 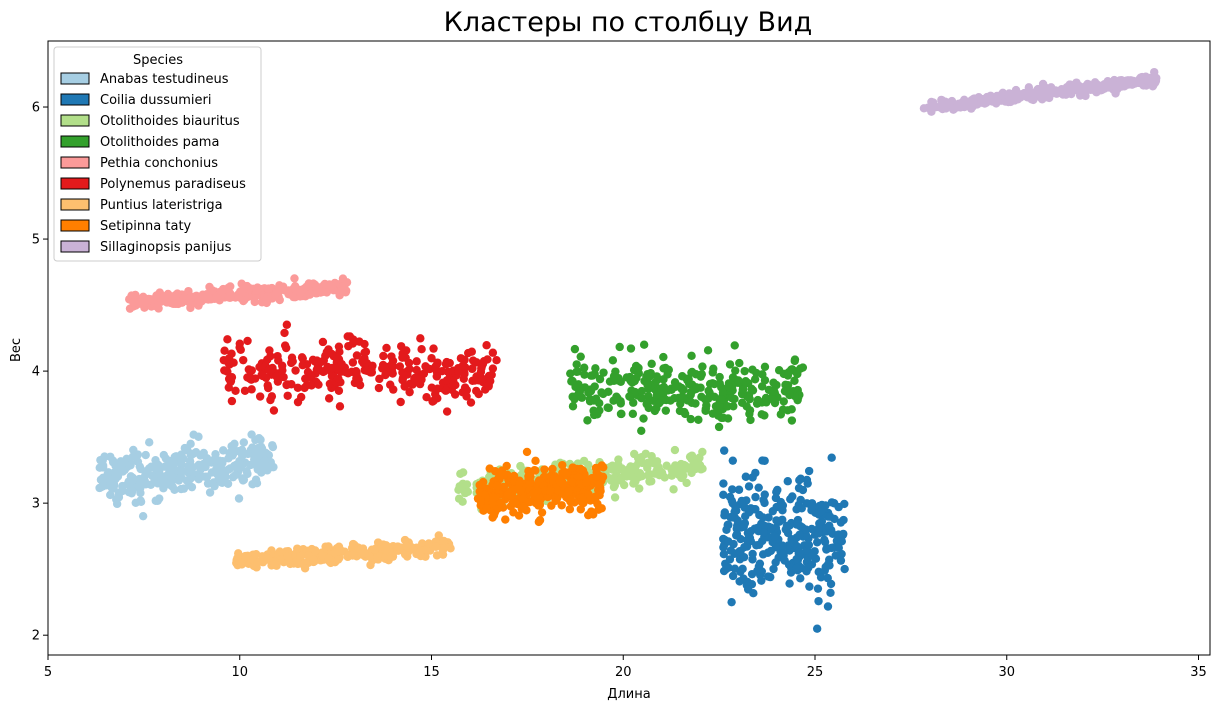 I want to click on legend-title: Species, so click(x=158, y=60).